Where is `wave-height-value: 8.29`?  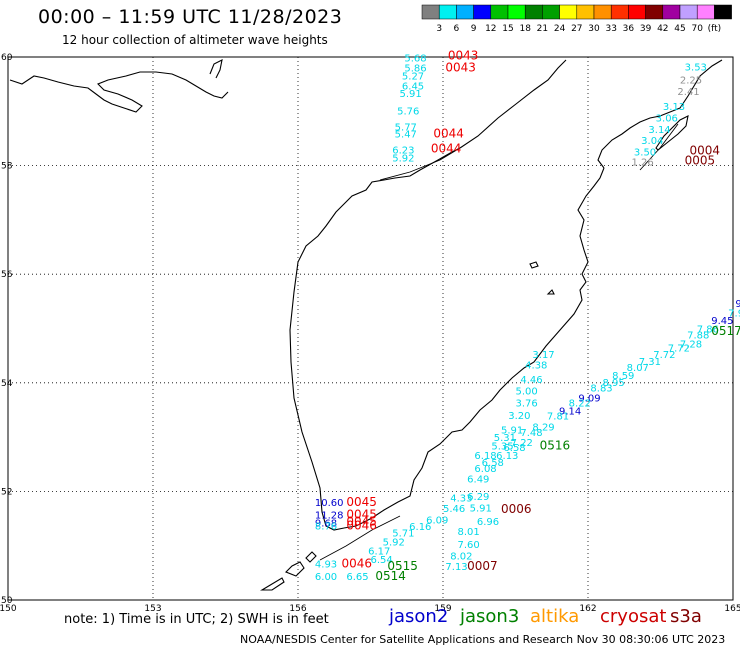 wave-height-value: 8.29 is located at coordinates (543, 428).